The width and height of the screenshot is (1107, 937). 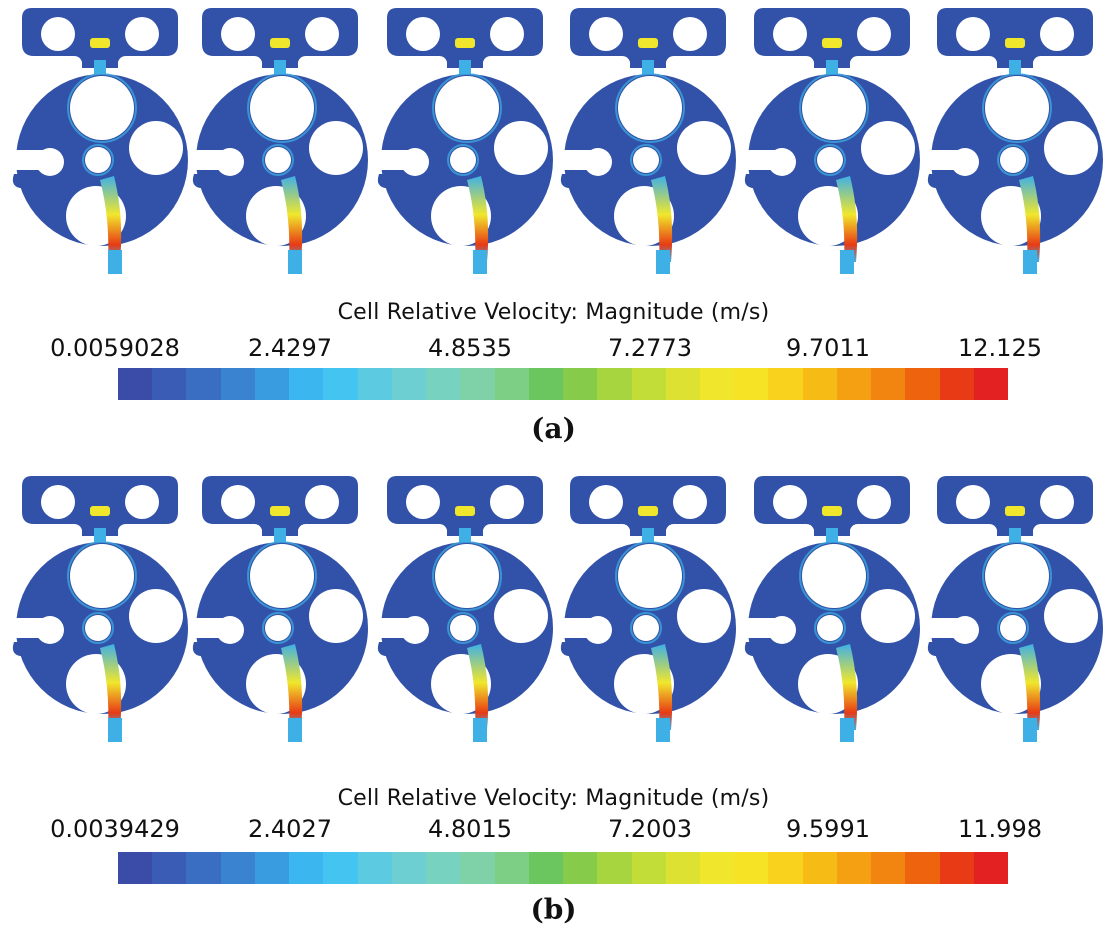 What do you see at coordinates (470, 348) in the screenshot?
I see `tick-label: 4.8535` at bounding box center [470, 348].